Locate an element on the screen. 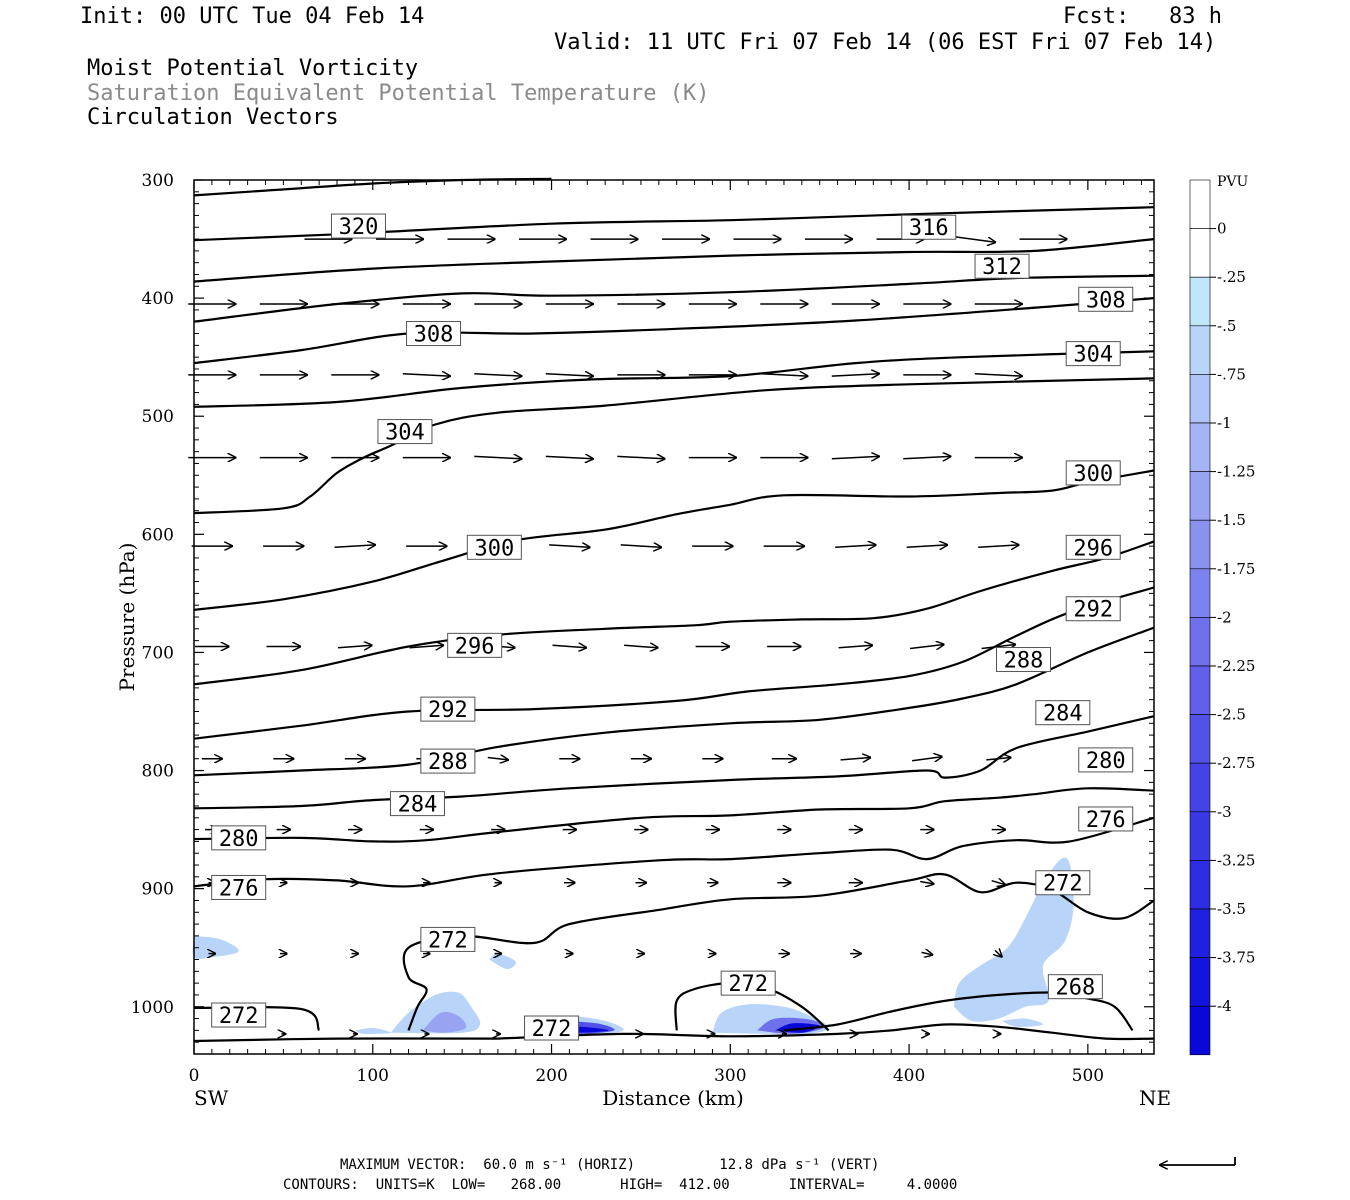  contour-label-text: 276 is located at coordinates (239, 888).